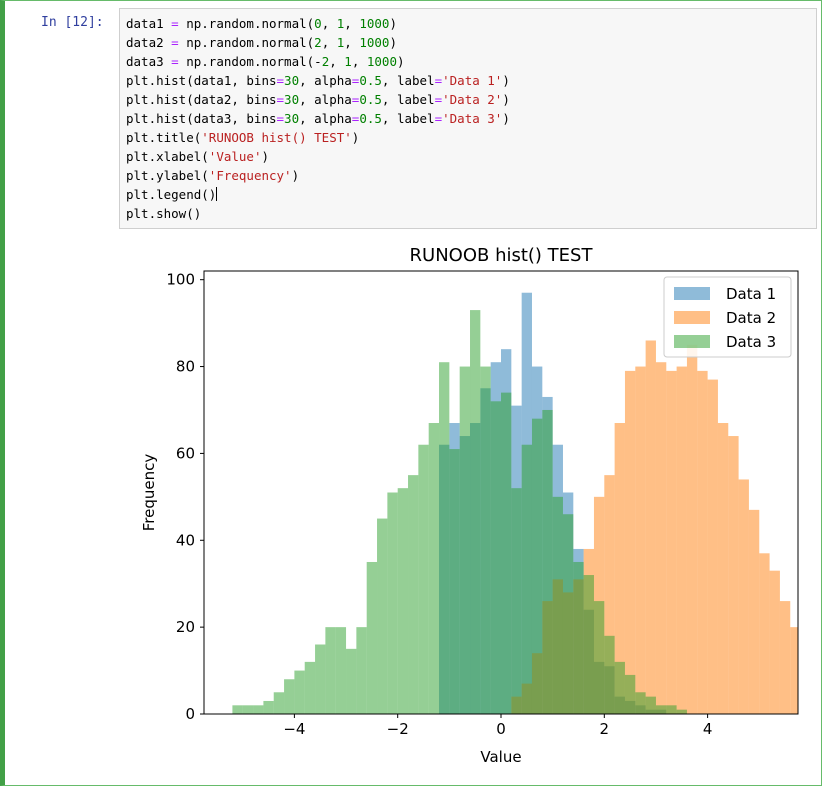 This screenshot has width=830, height=792. What do you see at coordinates (243, 137) in the screenshot?
I see `code-line: plt.title('RUNOOB hist() TEST')` at bounding box center [243, 137].